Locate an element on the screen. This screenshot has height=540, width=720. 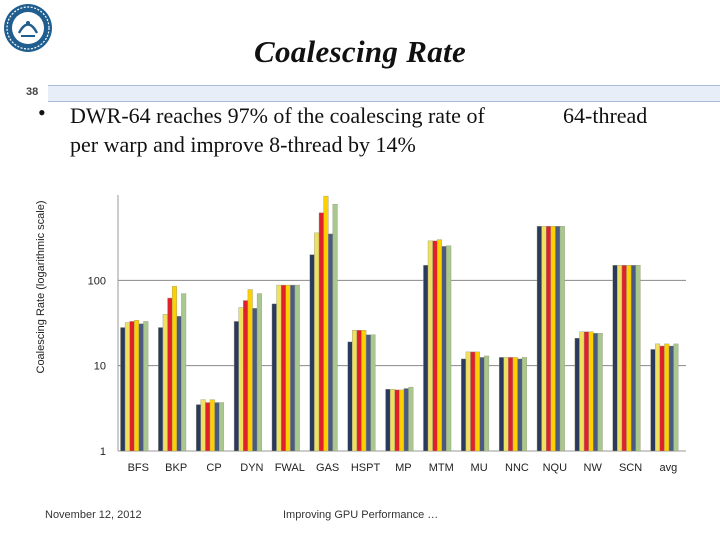
footer-date: November 12, 2012 is located at coordinates (93, 515).